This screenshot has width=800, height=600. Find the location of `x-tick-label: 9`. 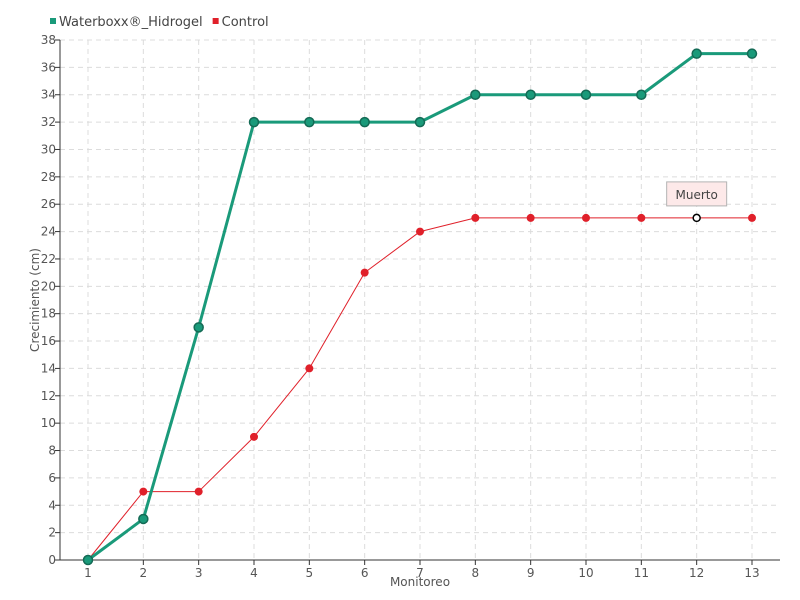

x-tick-label: 9 is located at coordinates (531, 573).